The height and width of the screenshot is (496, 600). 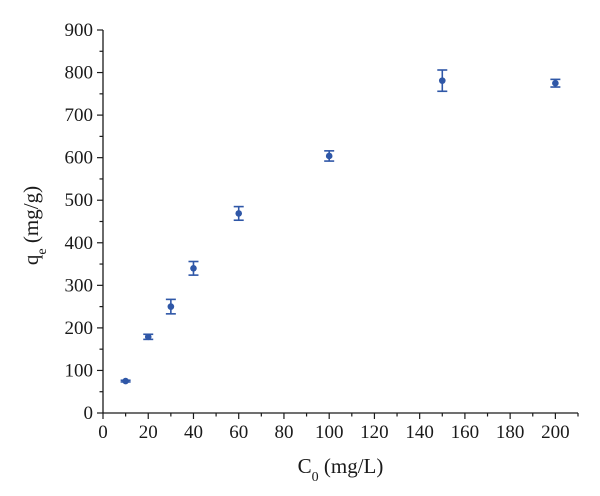 What do you see at coordinates (42, 251) in the screenshot?
I see `y-axis-title-sub: e` at bounding box center [42, 251].